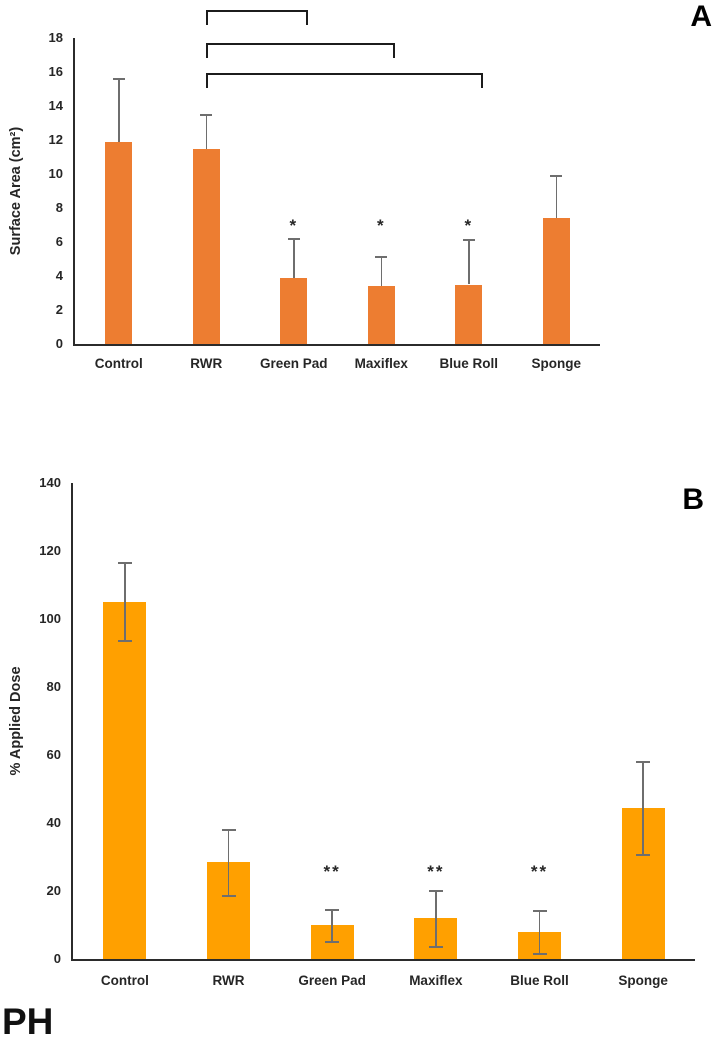 The height and width of the screenshot is (1043, 714). I want to click on bar-sponge, so click(556, 281).